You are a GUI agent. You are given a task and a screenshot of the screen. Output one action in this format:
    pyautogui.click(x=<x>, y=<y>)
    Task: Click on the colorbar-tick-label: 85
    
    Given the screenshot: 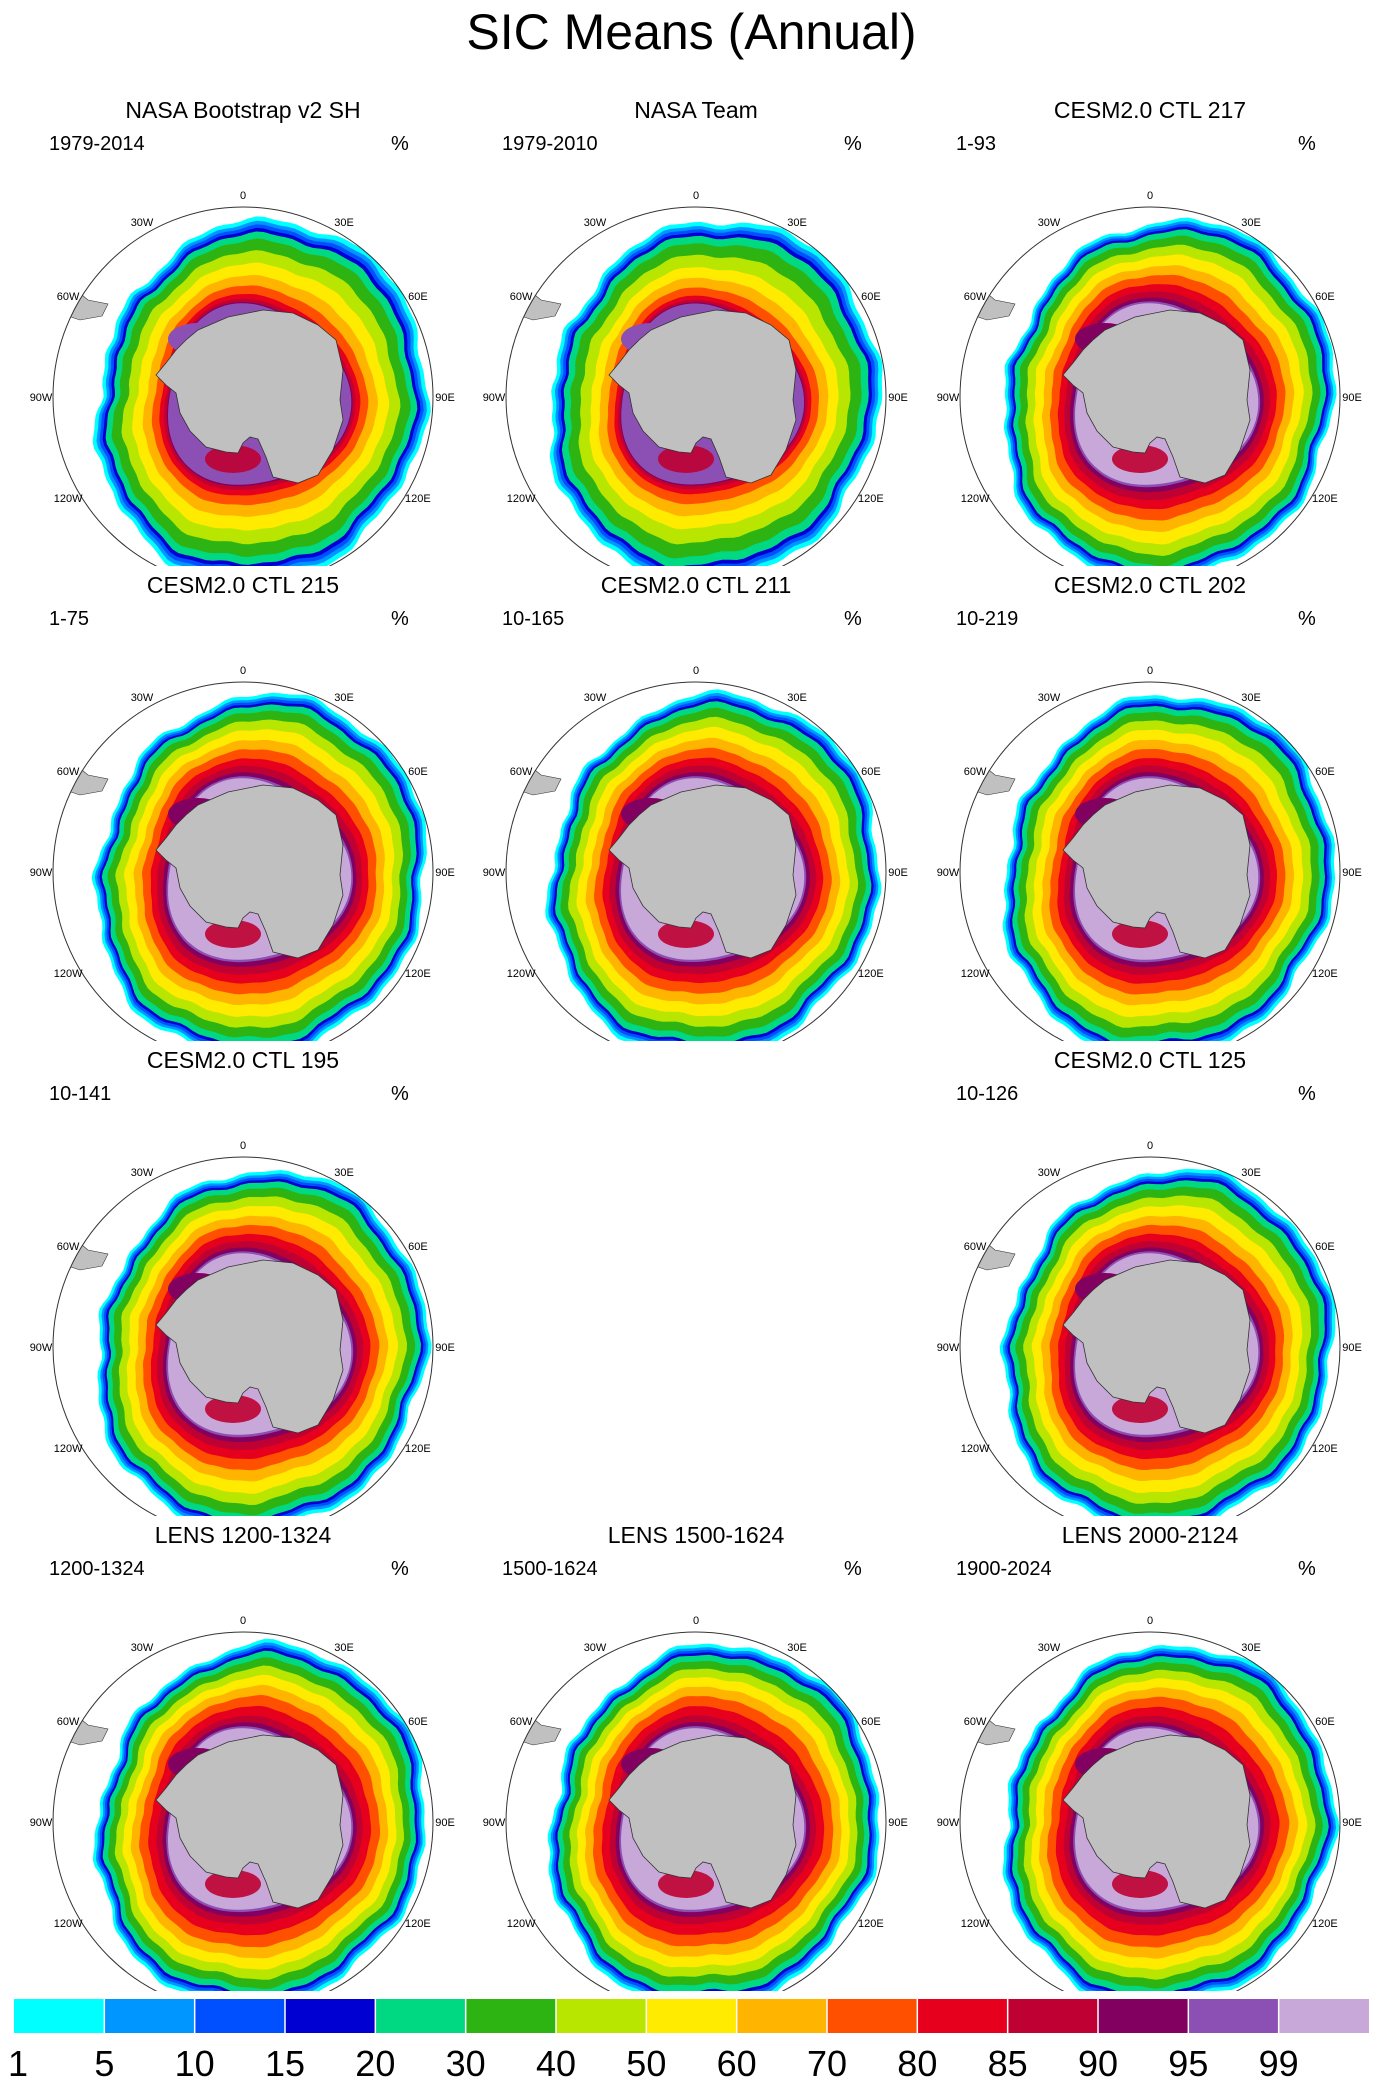 What is the action you would take?
    pyautogui.click(x=1007, y=2063)
    